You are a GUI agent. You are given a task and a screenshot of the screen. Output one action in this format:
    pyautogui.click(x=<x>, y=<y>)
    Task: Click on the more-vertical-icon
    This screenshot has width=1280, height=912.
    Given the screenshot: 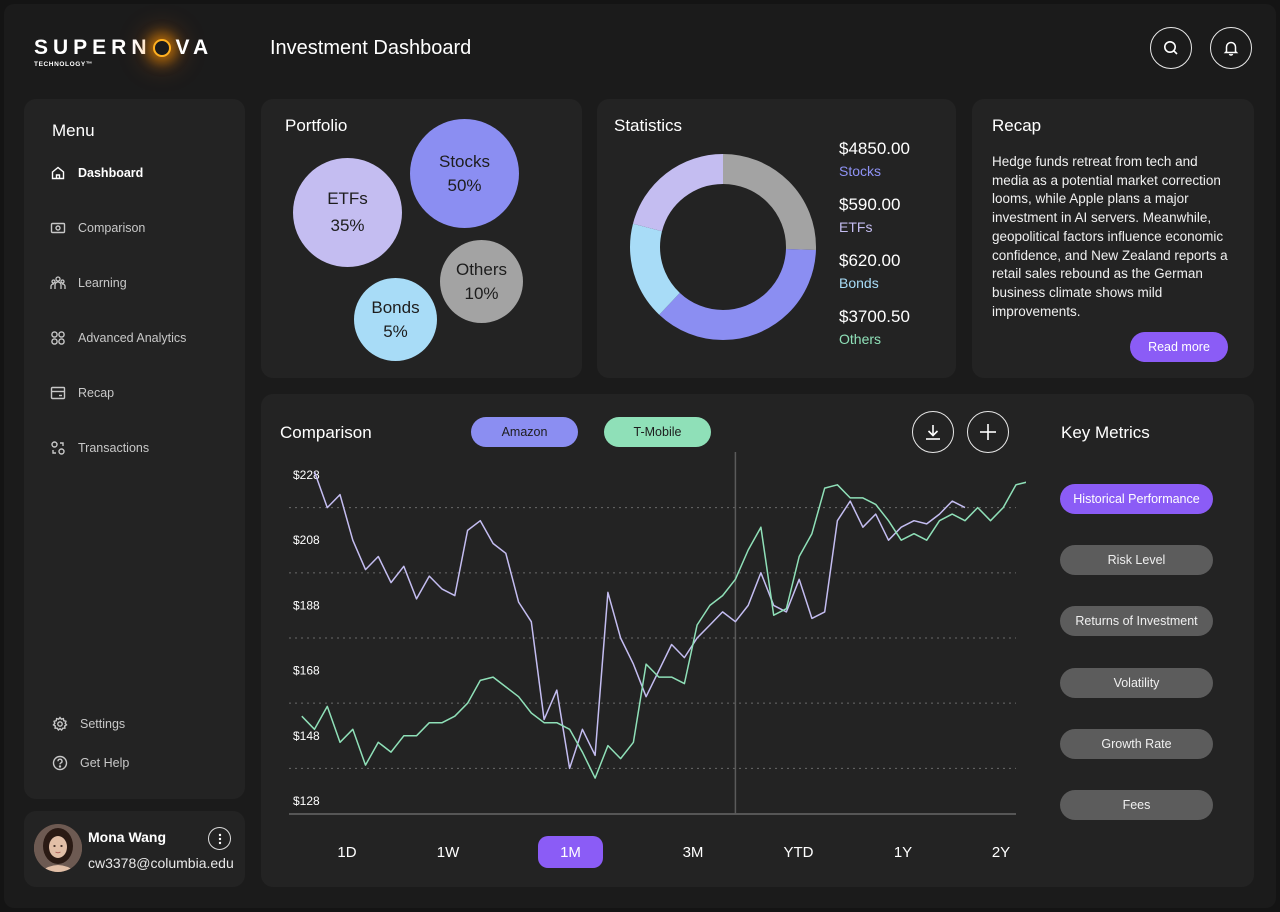 What is the action you would take?
    pyautogui.click(x=219, y=838)
    